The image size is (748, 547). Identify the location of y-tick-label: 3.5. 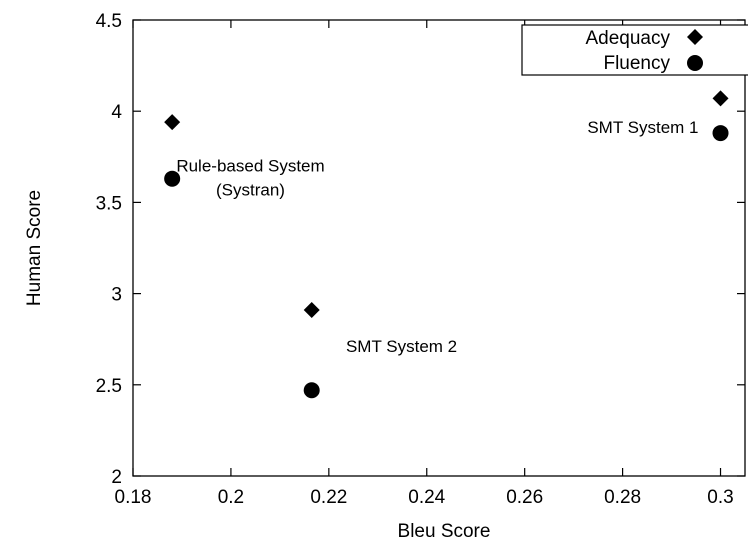
(109, 203).